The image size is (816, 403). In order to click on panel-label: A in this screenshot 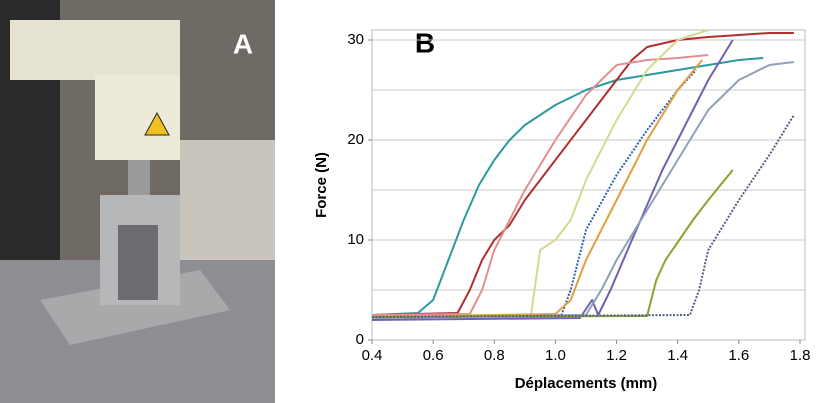, I will do `click(243, 43)`.